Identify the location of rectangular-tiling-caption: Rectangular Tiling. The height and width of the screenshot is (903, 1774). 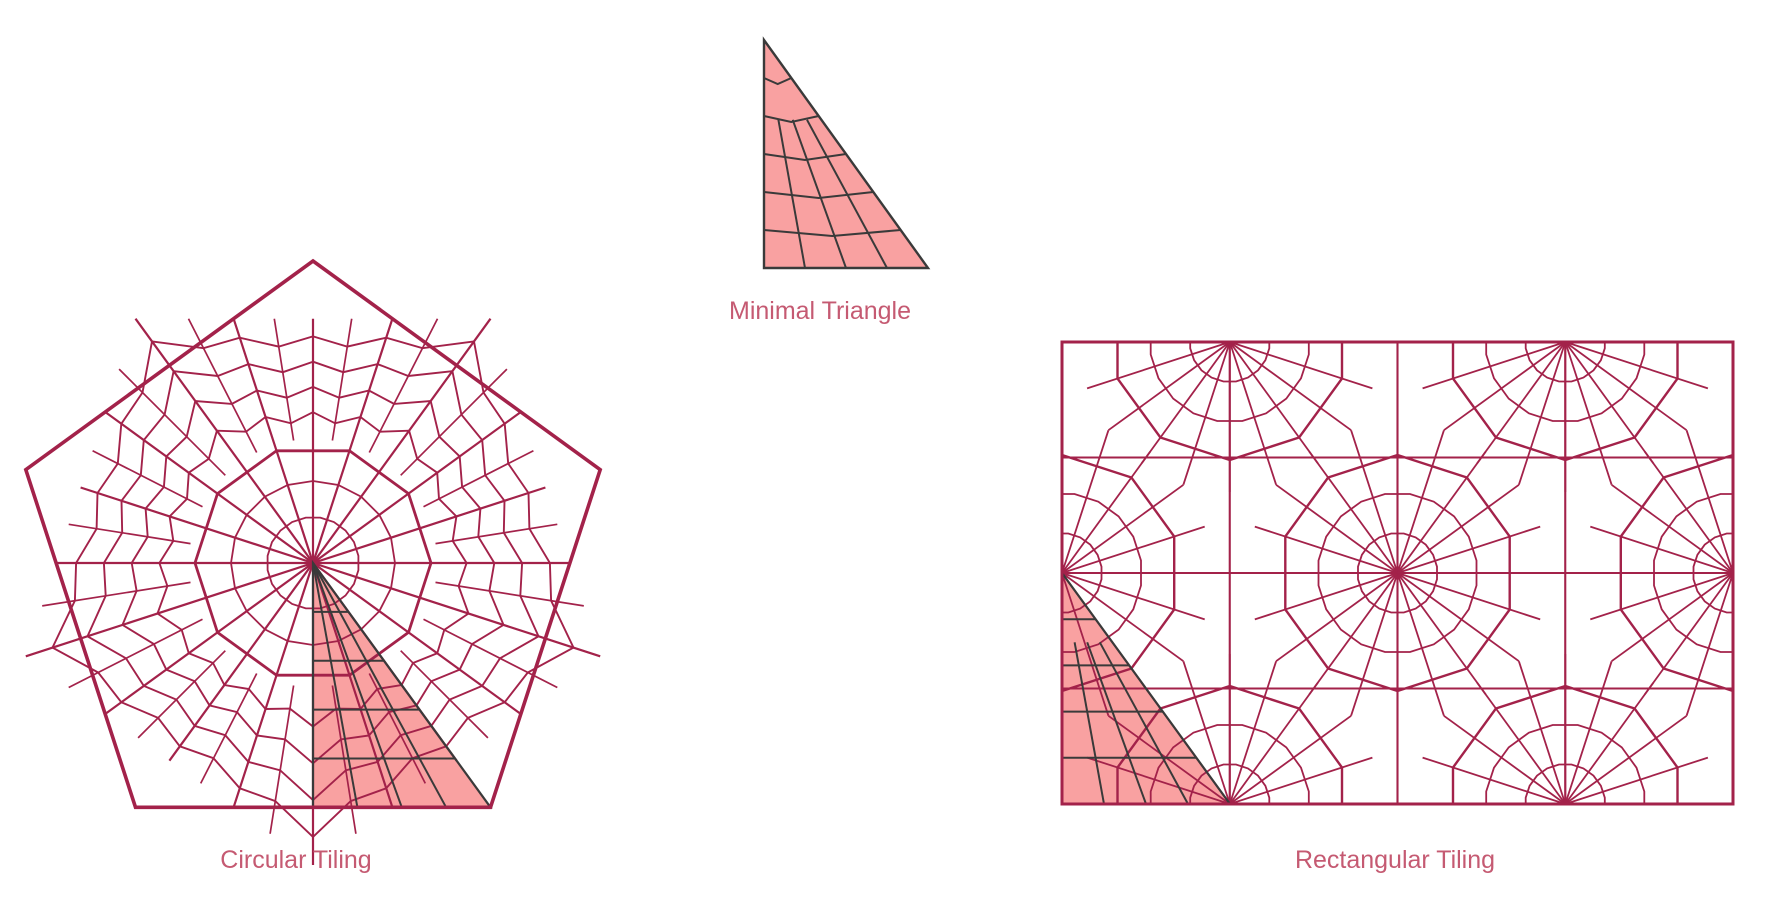
(1395, 860).